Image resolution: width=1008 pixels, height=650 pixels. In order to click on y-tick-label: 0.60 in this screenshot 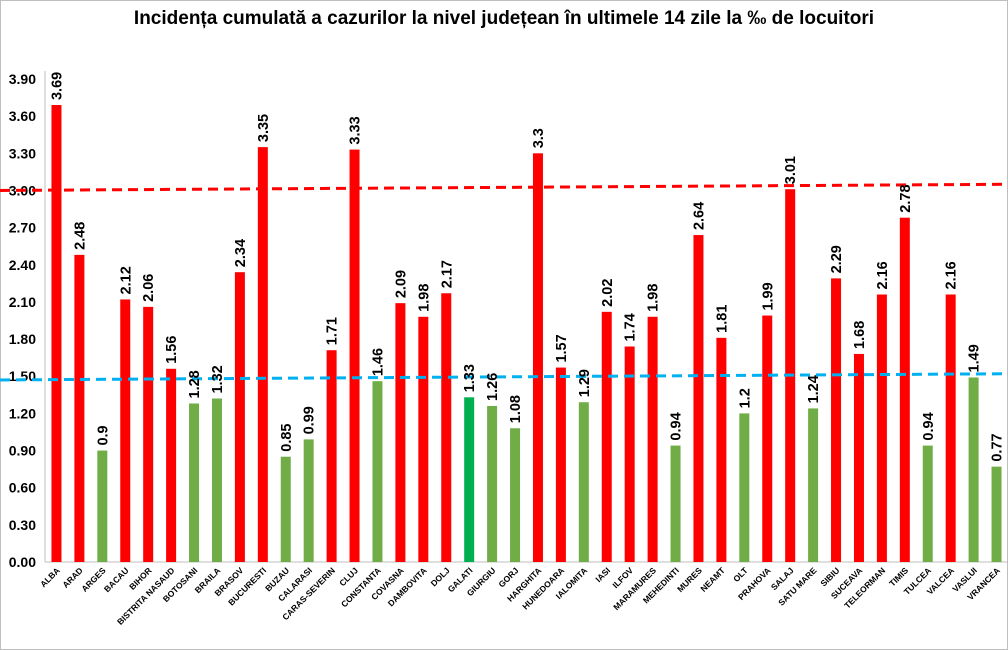, I will do `click(22, 488)`.